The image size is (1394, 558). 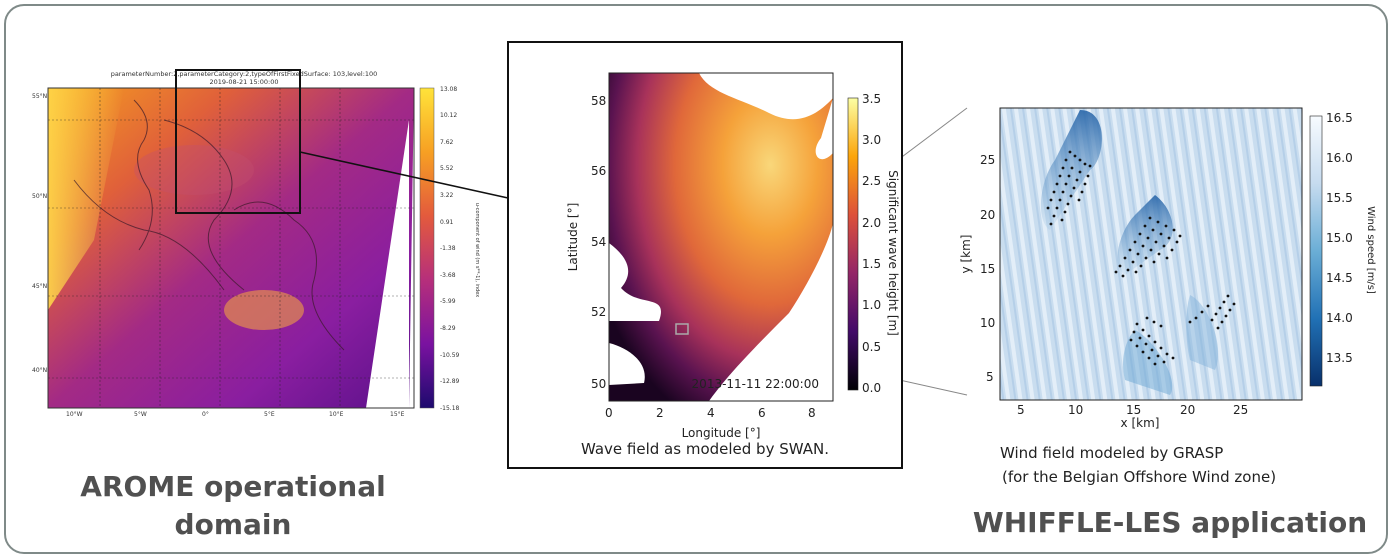 What do you see at coordinates (1170, 522) in the screenshot?
I see `whiffle-caption: WHIFFLE-LES application` at bounding box center [1170, 522].